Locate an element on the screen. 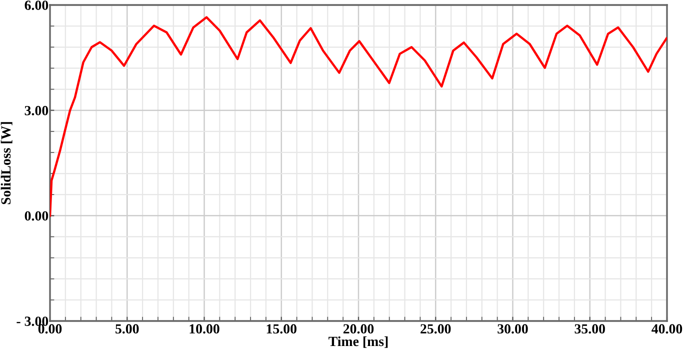 Image resolution: width=685 pixels, height=357 pixels. y-axis-title: SolidLoss [W] is located at coordinates (6, 163).